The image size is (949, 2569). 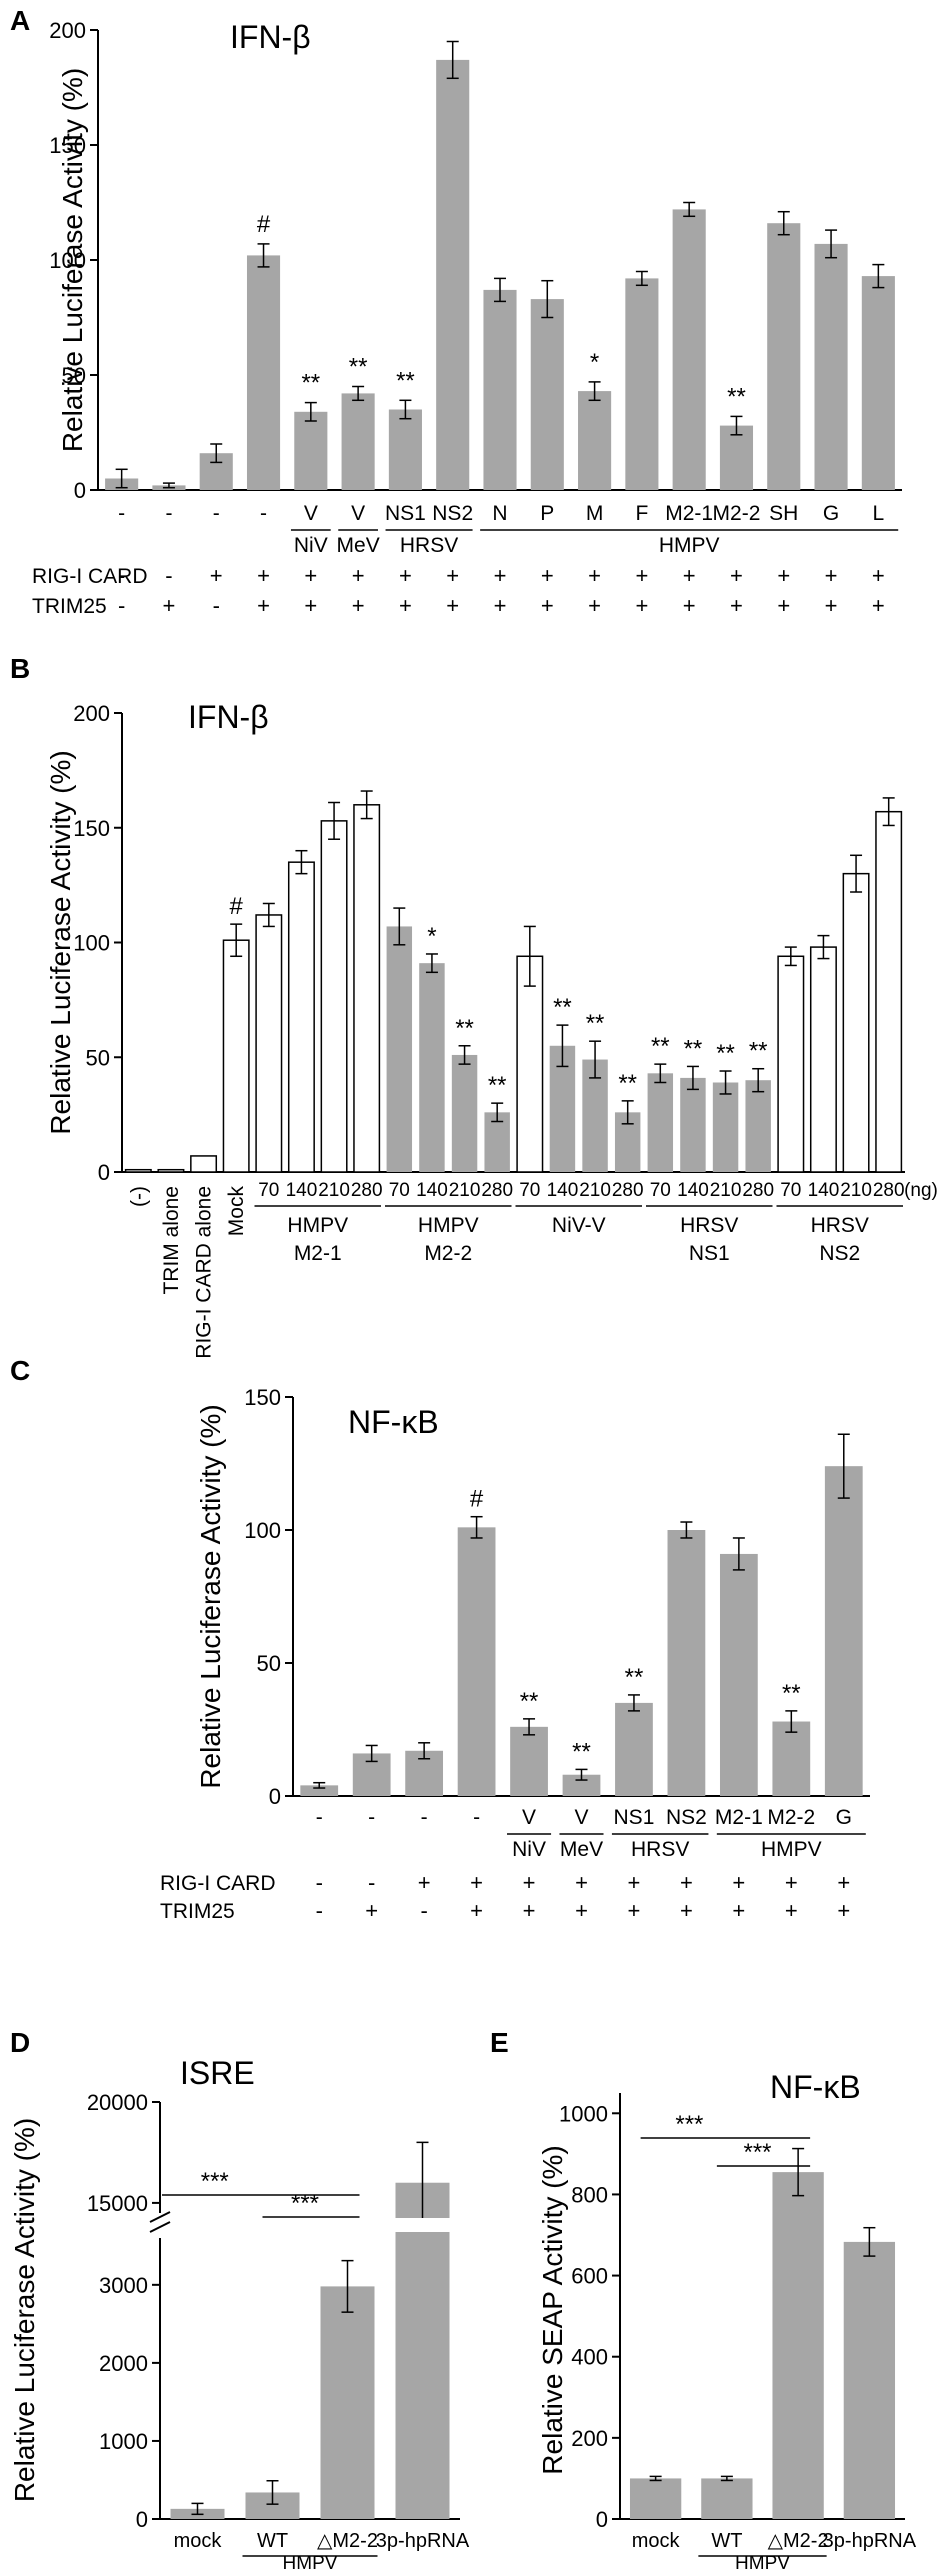 I want to click on panel-a-condition-0-1: -, so click(x=168, y=575).